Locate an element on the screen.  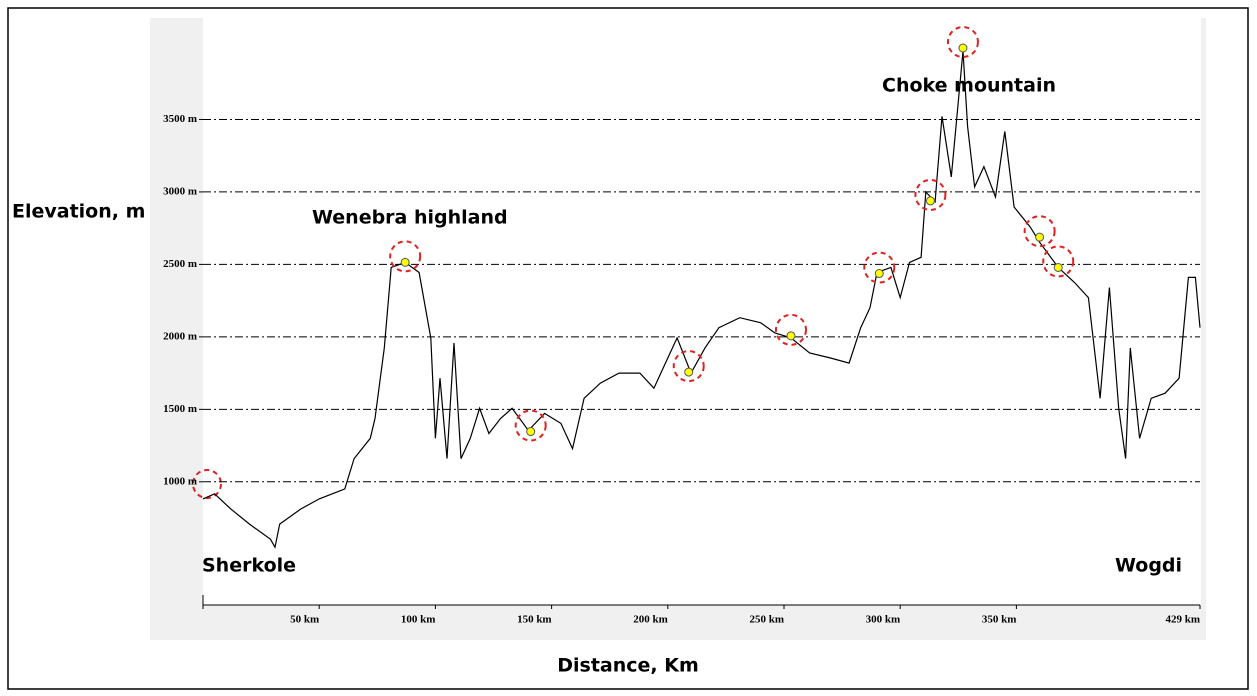
annotation: Choke mountain is located at coordinates (969, 86).